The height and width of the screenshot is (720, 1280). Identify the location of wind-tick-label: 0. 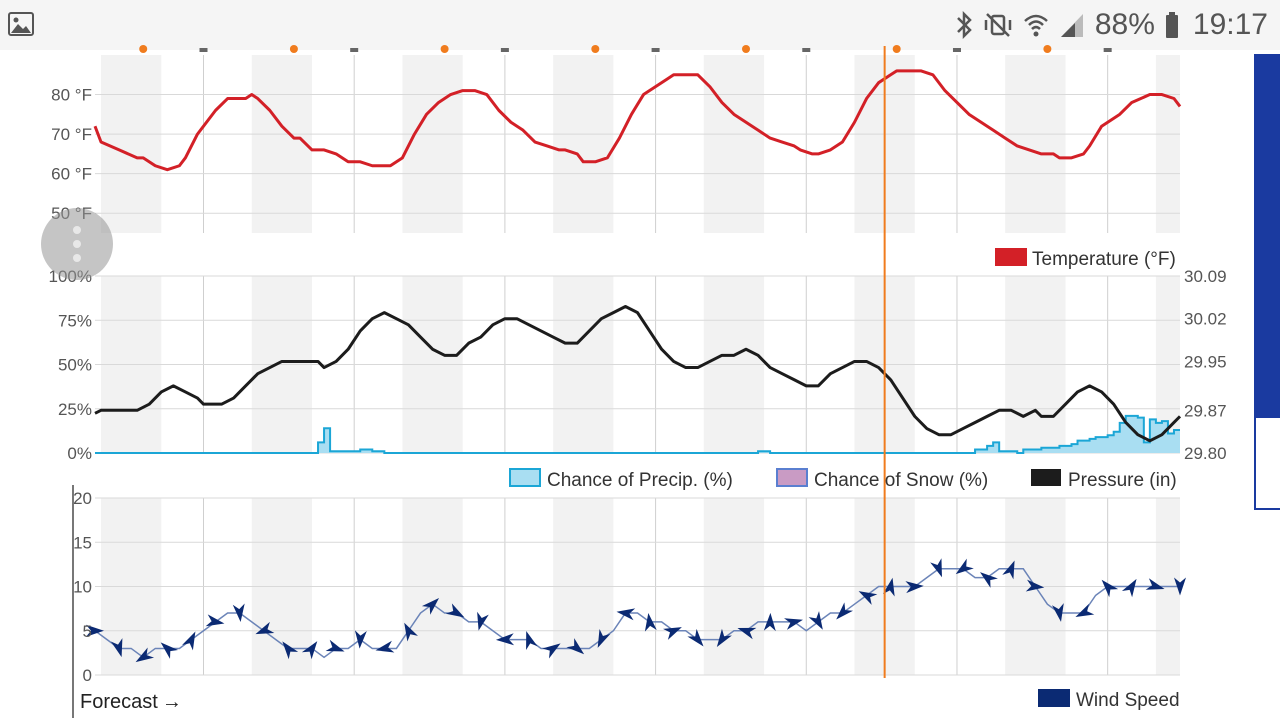
(87, 675).